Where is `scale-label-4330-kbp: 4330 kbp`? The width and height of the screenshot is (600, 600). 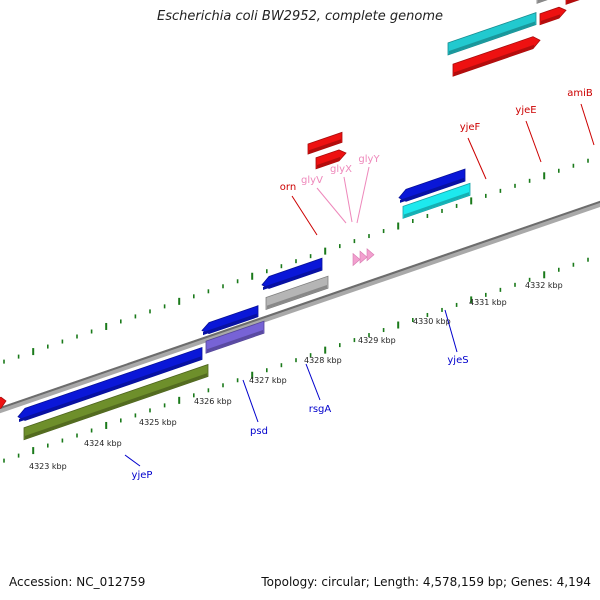
scale-label-4330-kbp: 4330 kbp is located at coordinates (432, 321).